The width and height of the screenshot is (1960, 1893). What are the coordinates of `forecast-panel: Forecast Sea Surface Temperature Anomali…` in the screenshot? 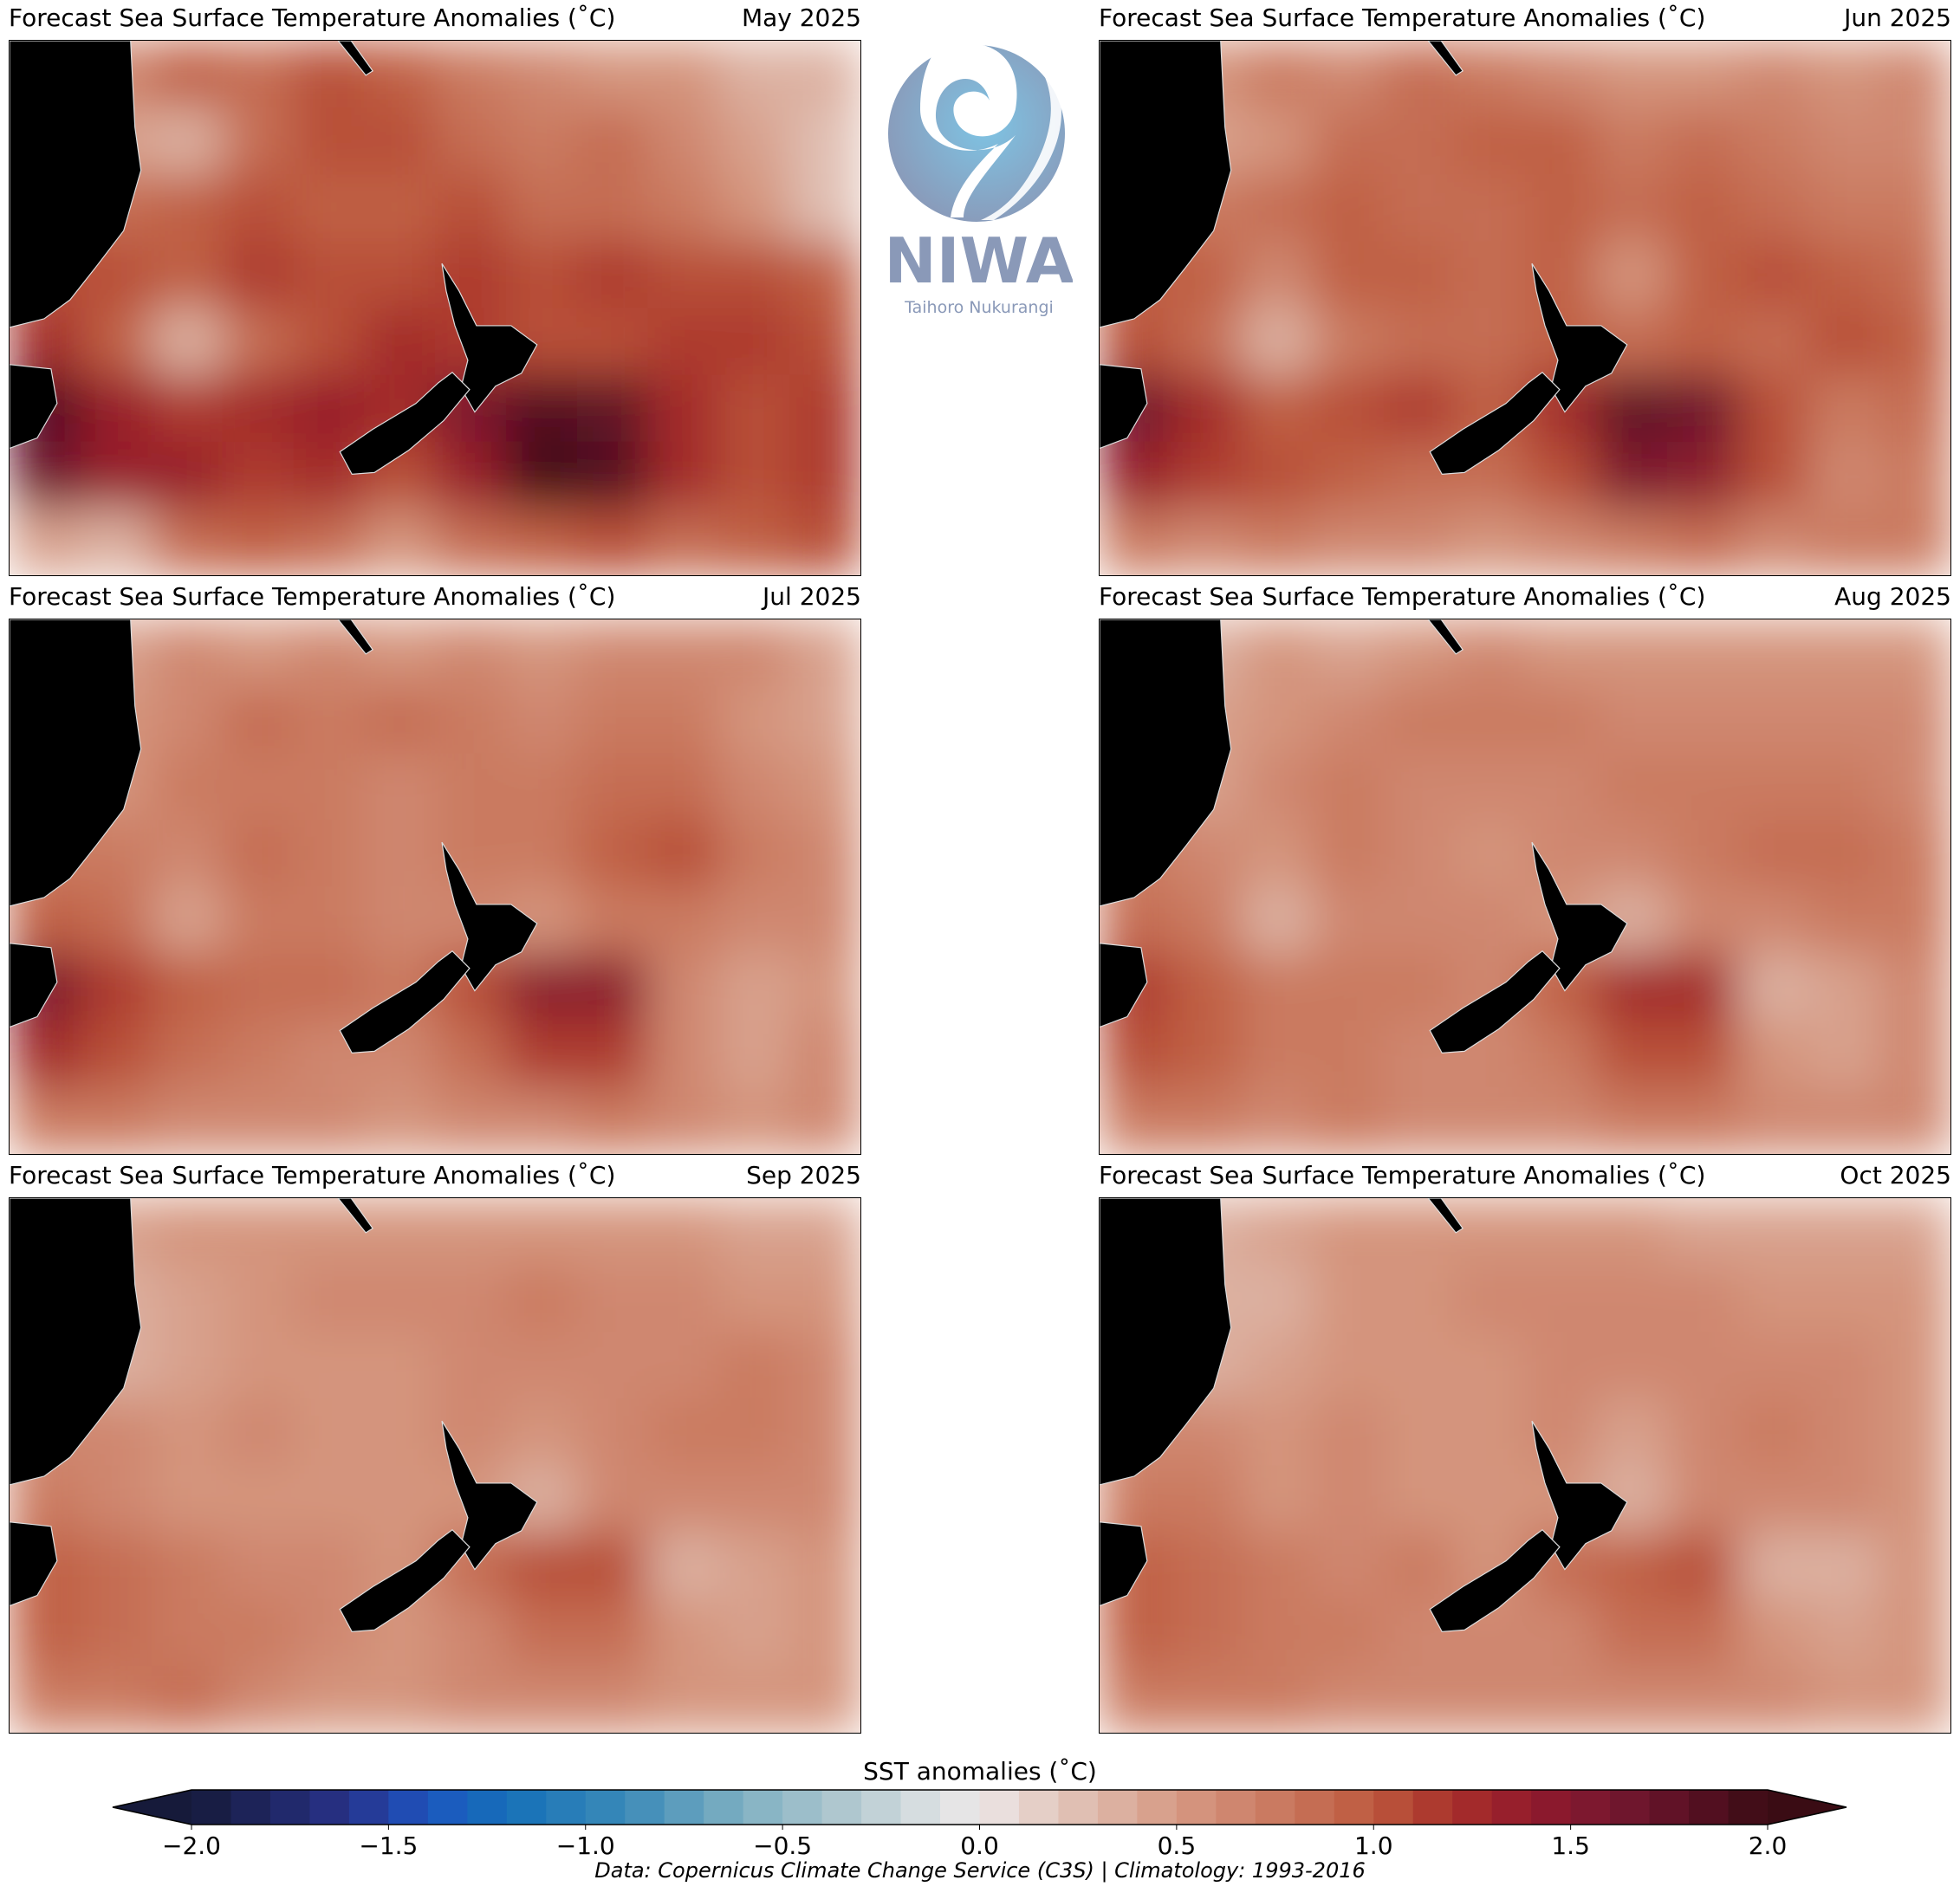 It's located at (435, 289).